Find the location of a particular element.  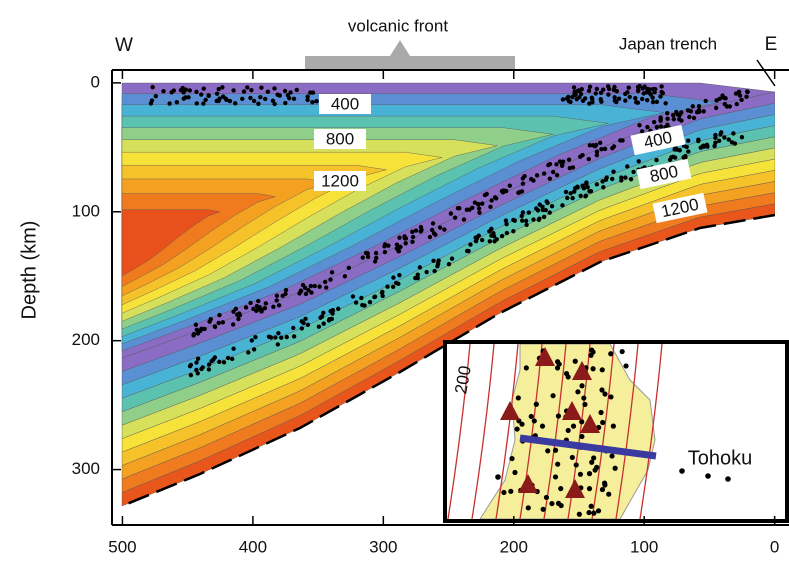

contour-label-box is located at coordinates (664, 174).